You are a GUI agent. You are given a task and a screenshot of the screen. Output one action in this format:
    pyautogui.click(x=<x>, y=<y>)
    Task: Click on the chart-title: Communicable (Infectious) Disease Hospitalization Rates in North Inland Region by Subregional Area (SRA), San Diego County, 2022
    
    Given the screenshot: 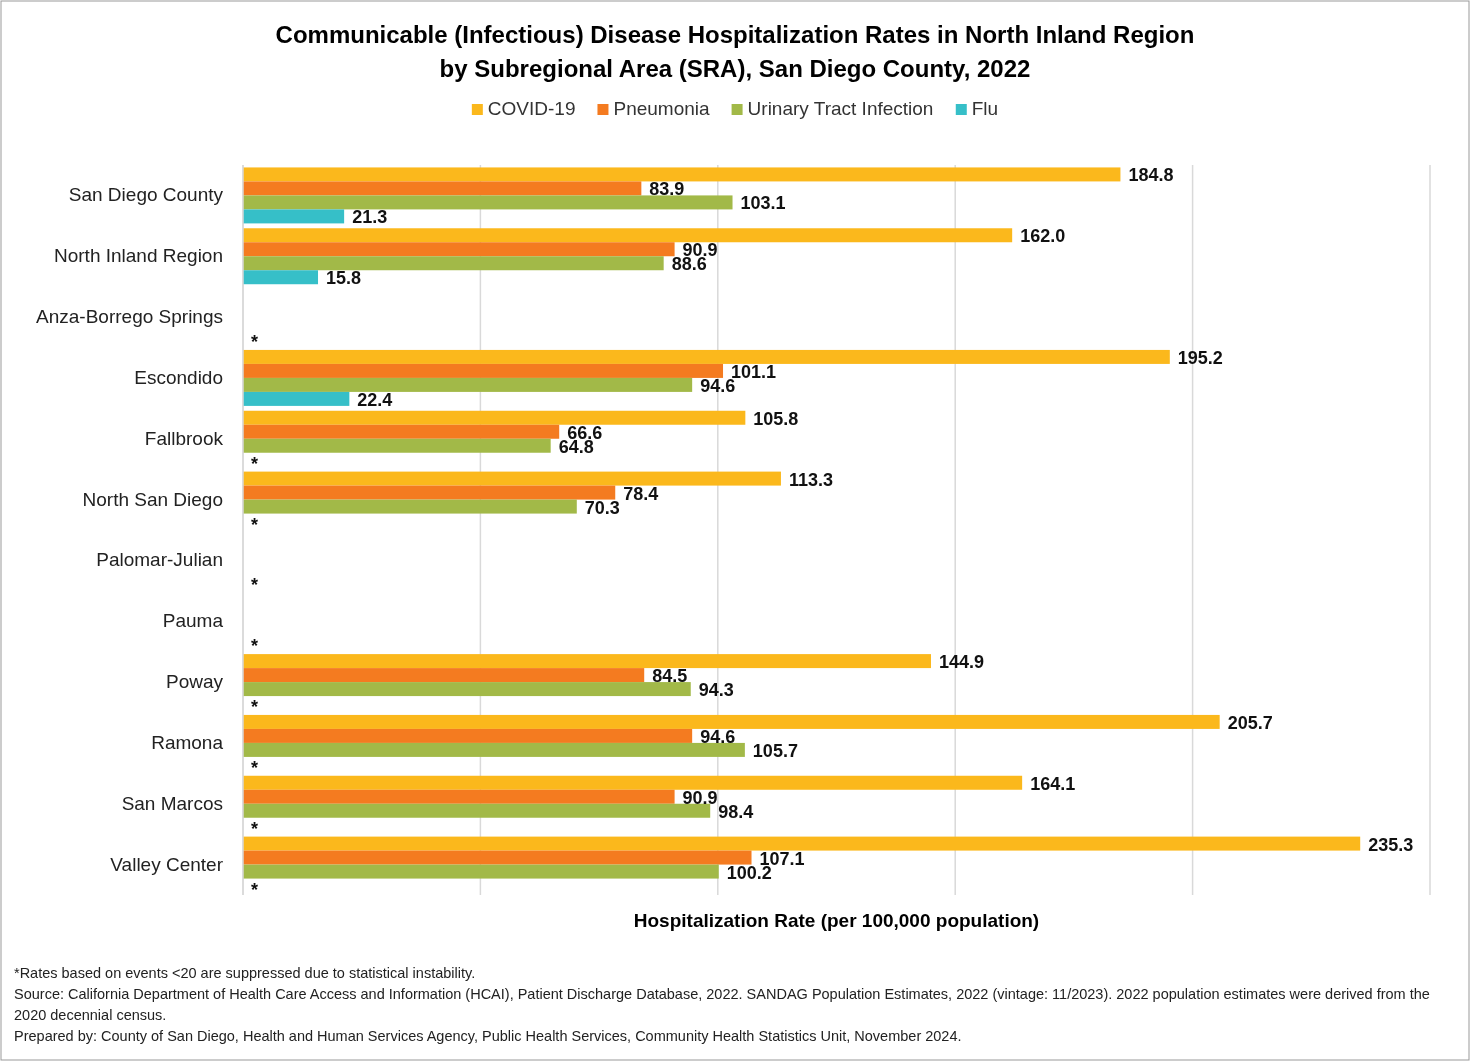 What is the action you would take?
    pyautogui.click(x=735, y=51)
    